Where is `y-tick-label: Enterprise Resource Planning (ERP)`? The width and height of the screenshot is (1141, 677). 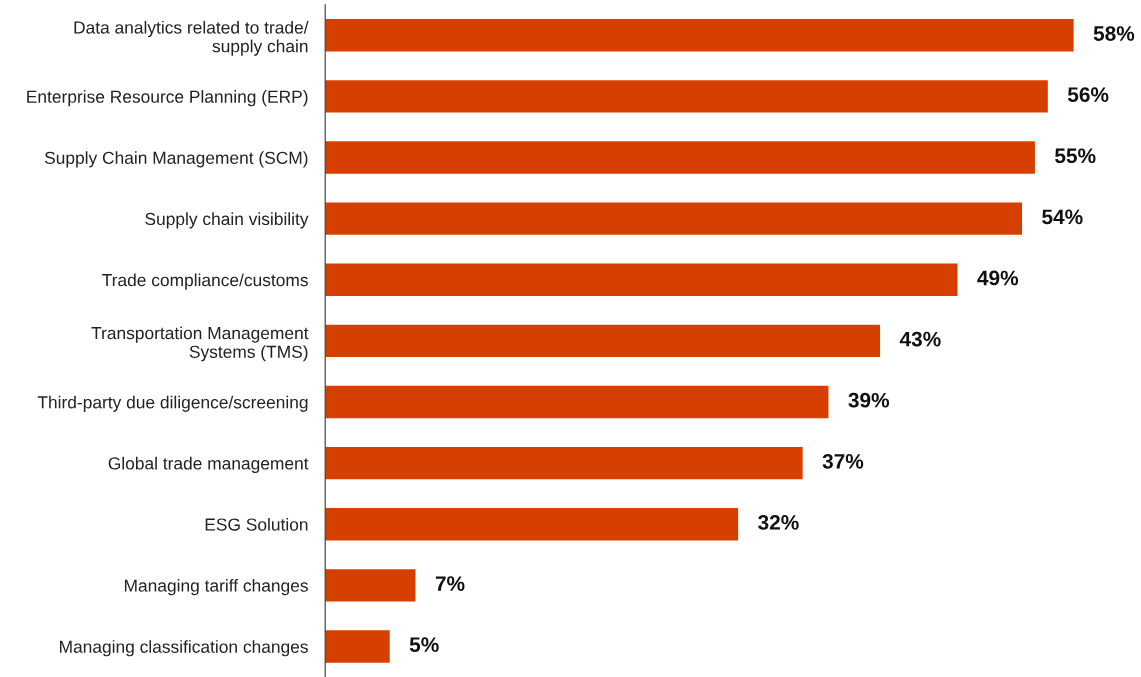 y-tick-label: Enterprise Resource Planning (ERP) is located at coordinates (167, 98).